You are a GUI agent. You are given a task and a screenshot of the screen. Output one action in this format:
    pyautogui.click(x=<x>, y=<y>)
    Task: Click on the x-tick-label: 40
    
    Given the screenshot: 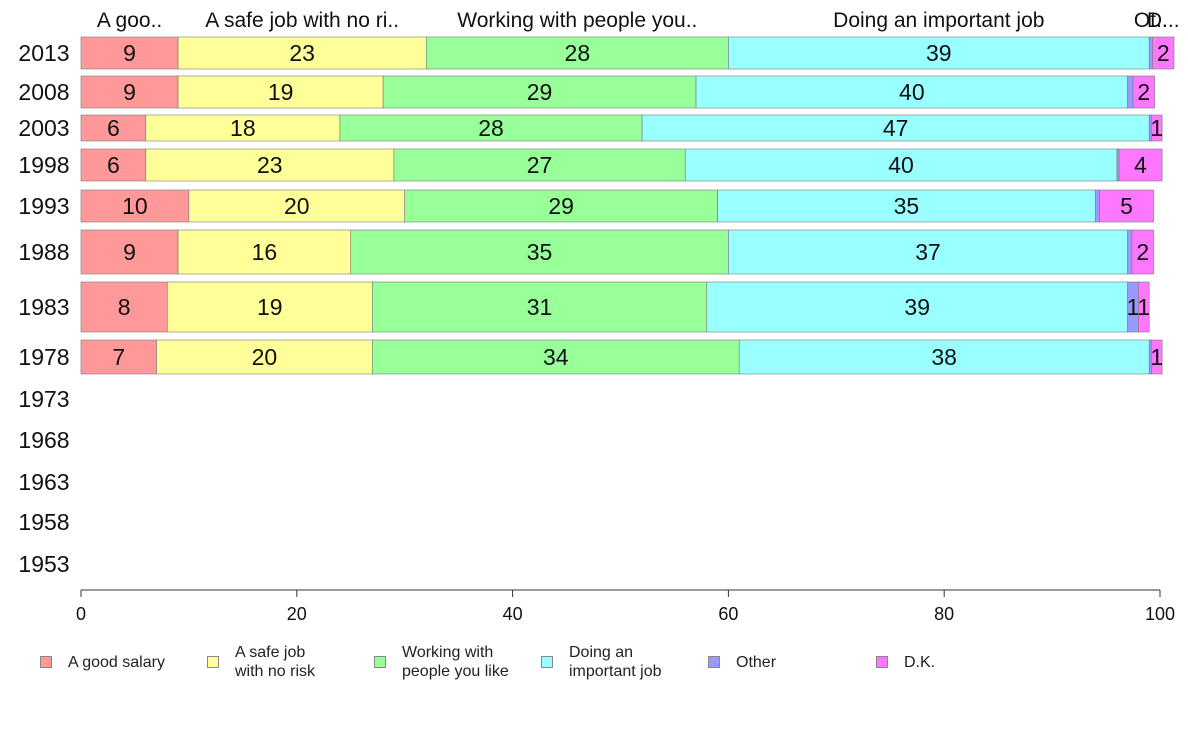 What is the action you would take?
    pyautogui.click(x=513, y=614)
    